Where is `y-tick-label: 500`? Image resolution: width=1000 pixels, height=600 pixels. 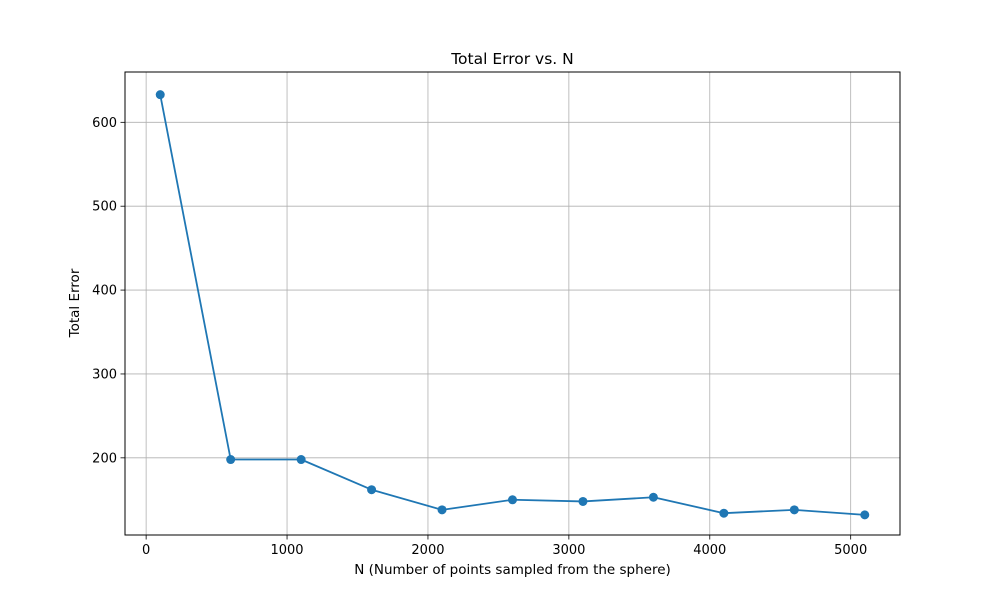 y-tick-label: 500 is located at coordinates (104, 207).